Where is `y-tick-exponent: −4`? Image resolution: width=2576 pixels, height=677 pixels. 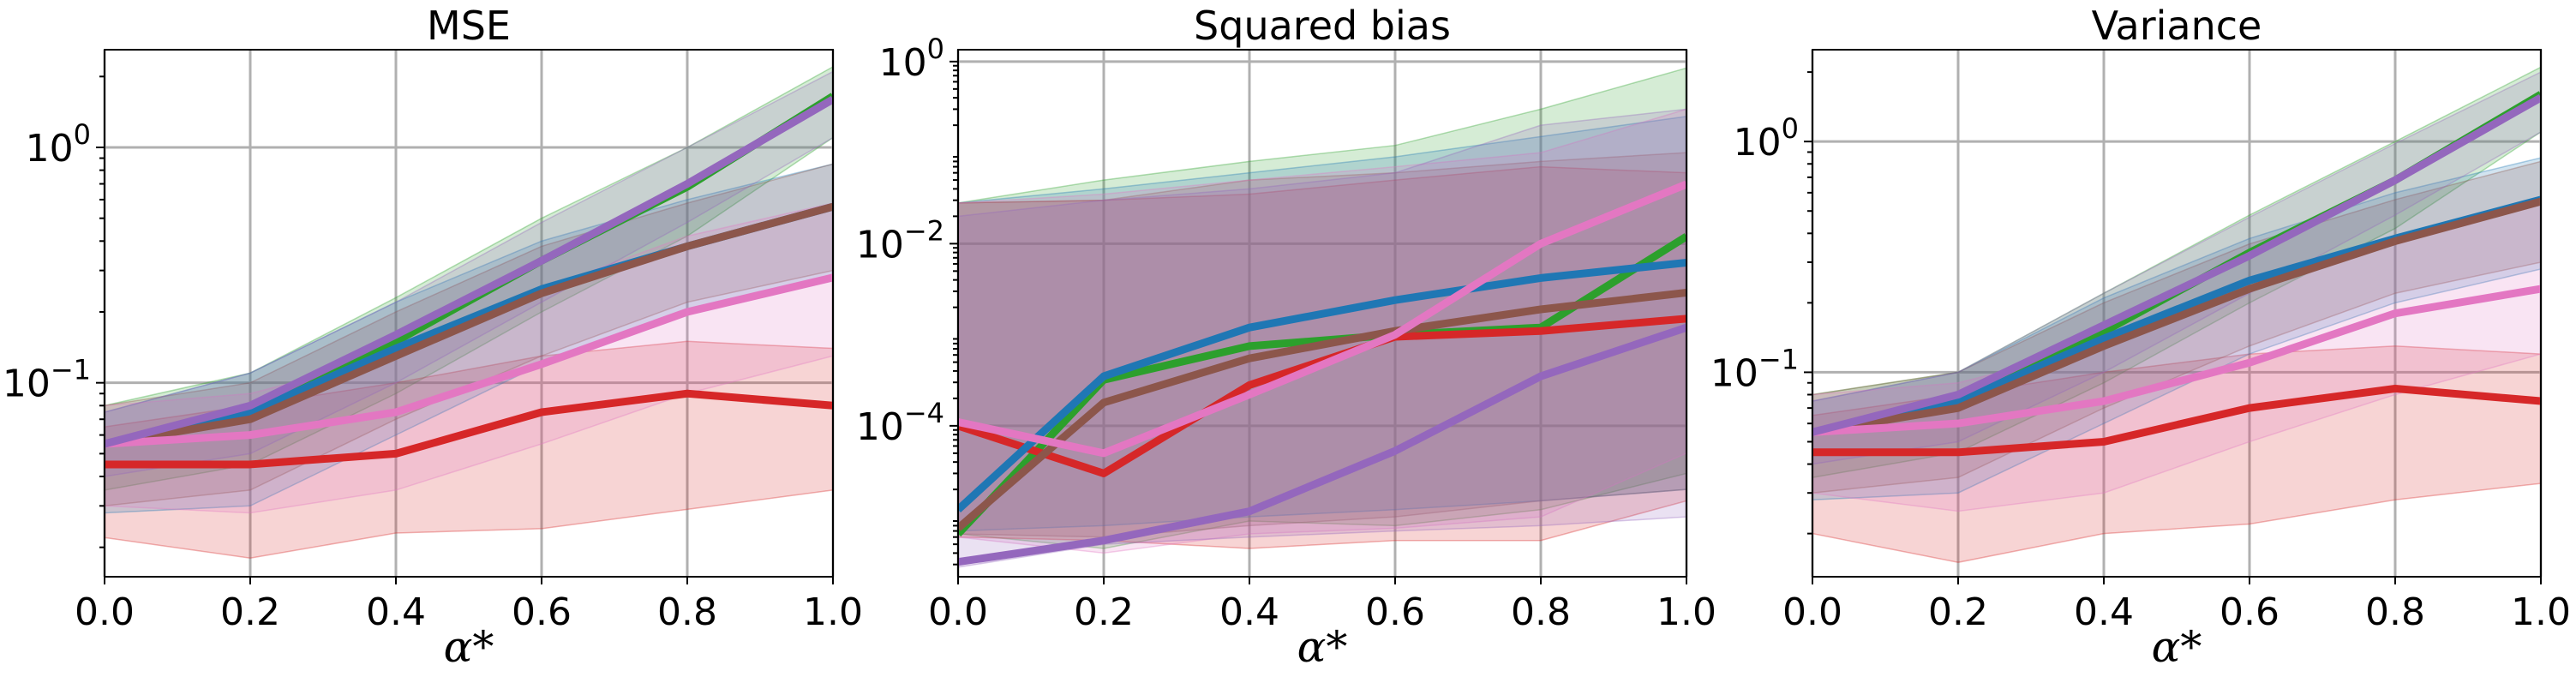 y-tick-exponent: −4 is located at coordinates (924, 413).